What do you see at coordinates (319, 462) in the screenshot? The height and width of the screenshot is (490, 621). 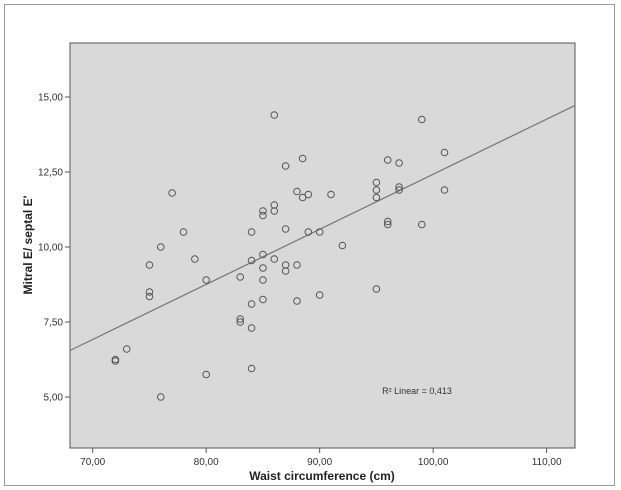 I see `x-tick-label: 90,00` at bounding box center [319, 462].